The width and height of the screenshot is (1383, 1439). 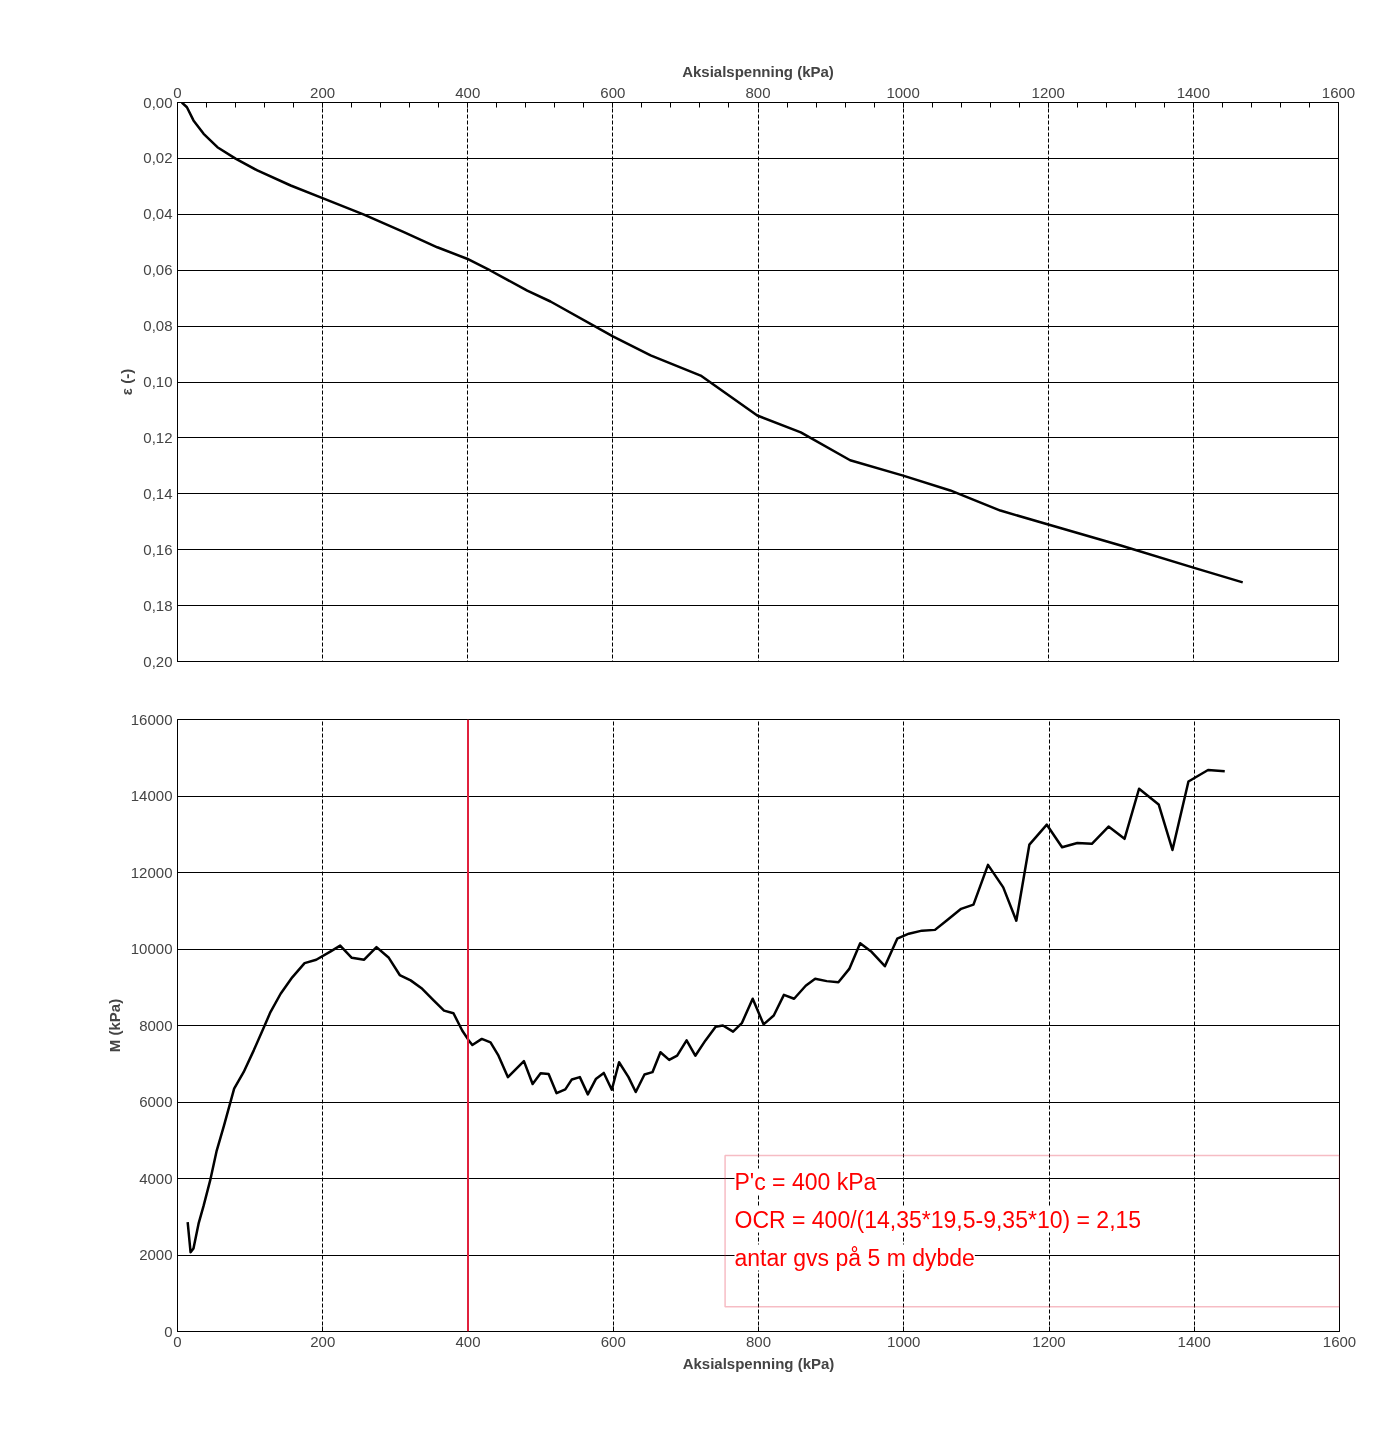 What do you see at coordinates (158, 214) in the screenshot?
I see `y-tick-label: 0,04` at bounding box center [158, 214].